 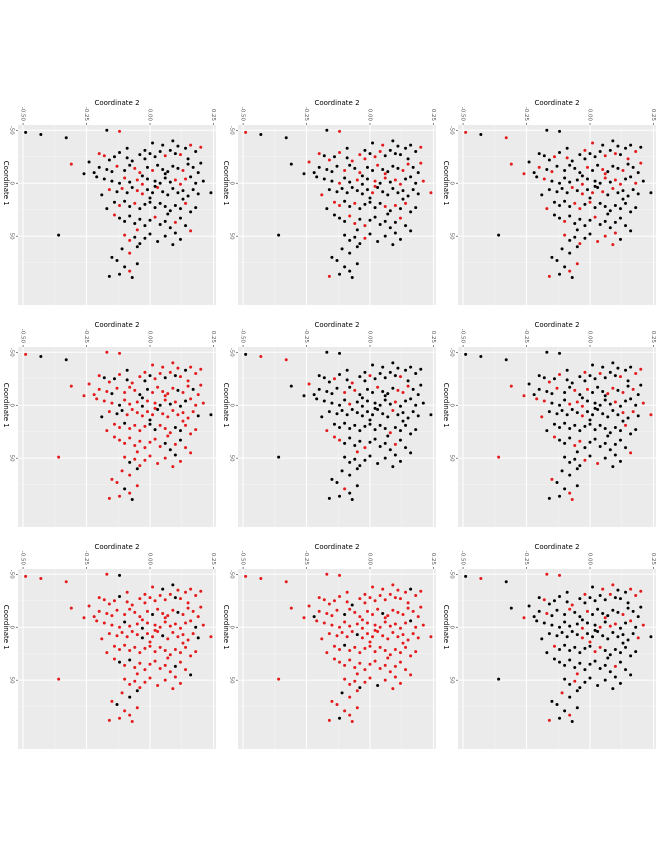 What do you see at coordinates (590, 115) in the screenshot?
I see `top-axis-tick-label: 0.00` at bounding box center [590, 115].